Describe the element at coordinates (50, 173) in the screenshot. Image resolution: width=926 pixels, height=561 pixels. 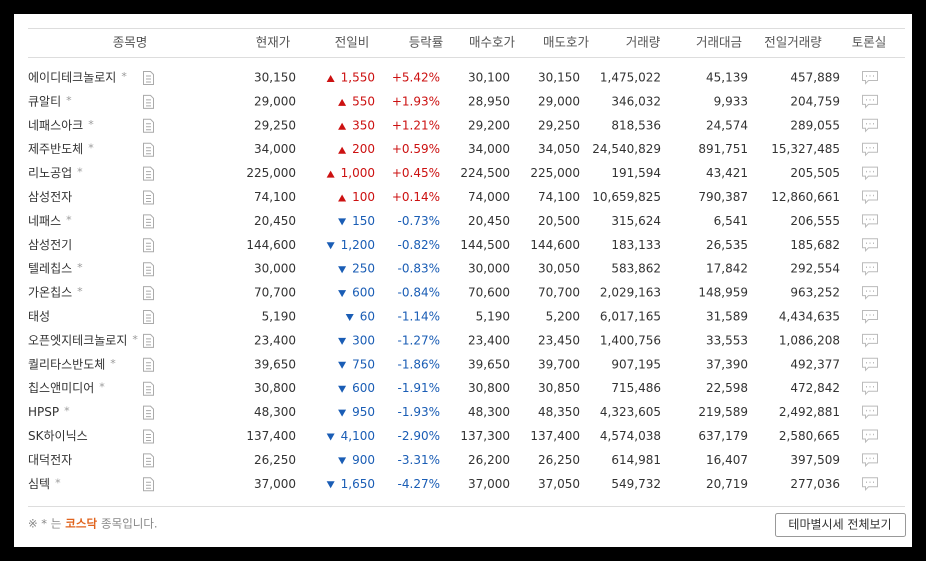
I see `stock-name: 리노공업` at that location.